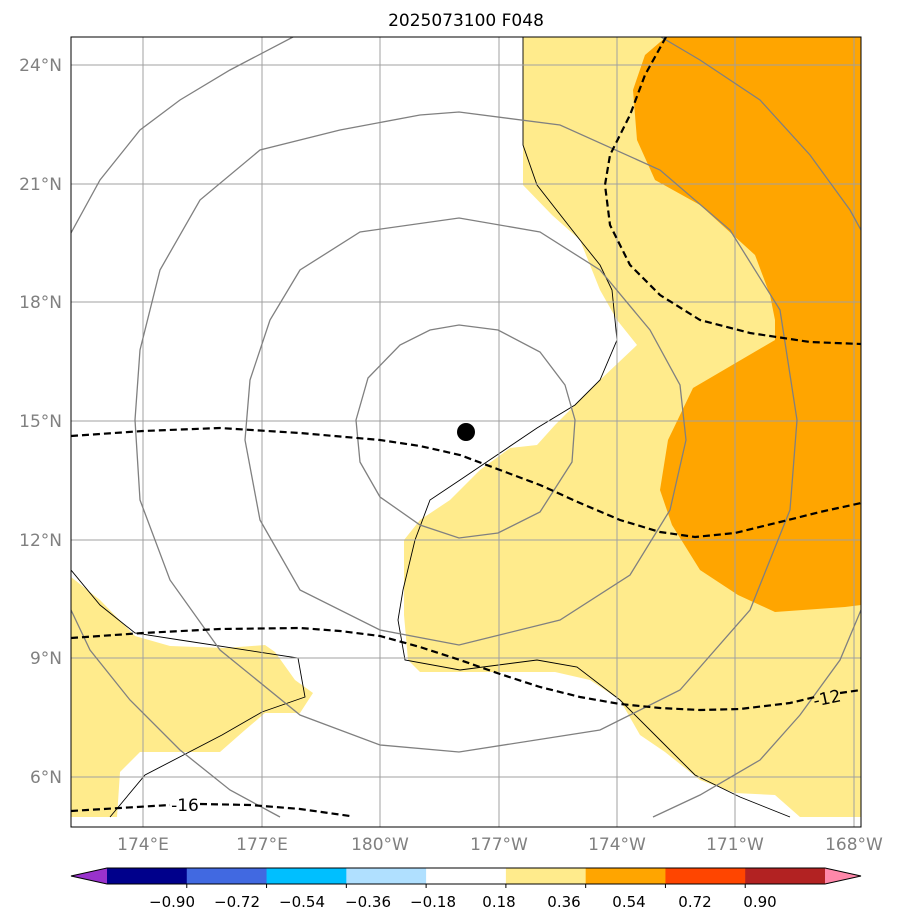 Image resolution: width=899 pixels, height=924 pixels. I want to click on colorbar-extend-low, so click(89, 876).